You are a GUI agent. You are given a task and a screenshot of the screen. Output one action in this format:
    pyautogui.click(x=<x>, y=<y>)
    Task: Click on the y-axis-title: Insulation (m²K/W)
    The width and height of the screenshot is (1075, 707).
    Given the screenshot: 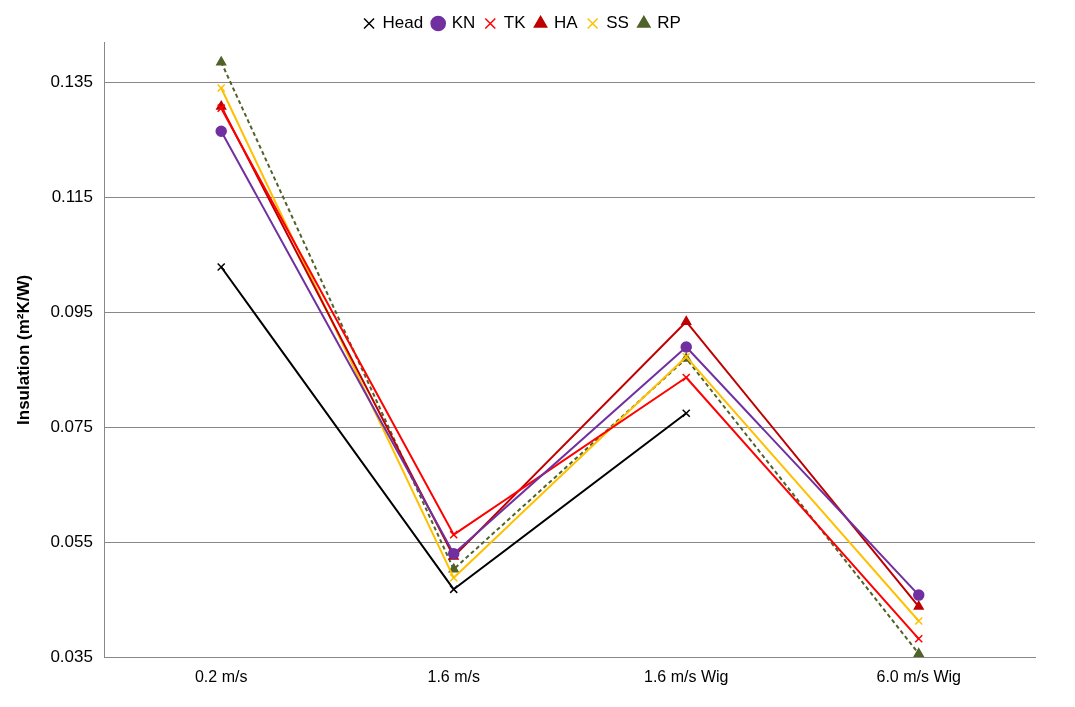 What is the action you would take?
    pyautogui.click(x=23, y=349)
    